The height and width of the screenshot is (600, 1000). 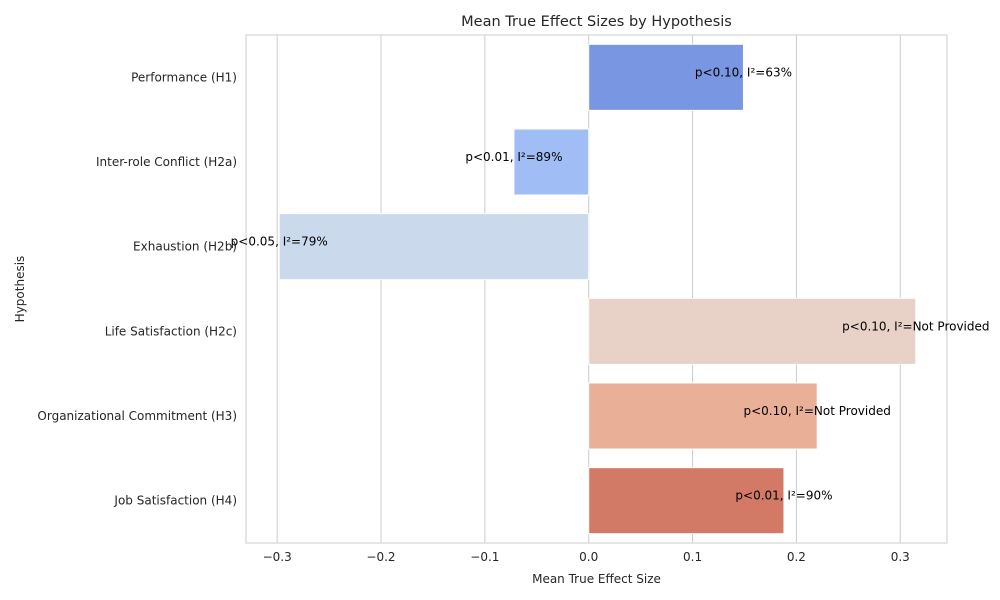 I want to click on x-tick-label: −0.2, so click(x=380, y=557).